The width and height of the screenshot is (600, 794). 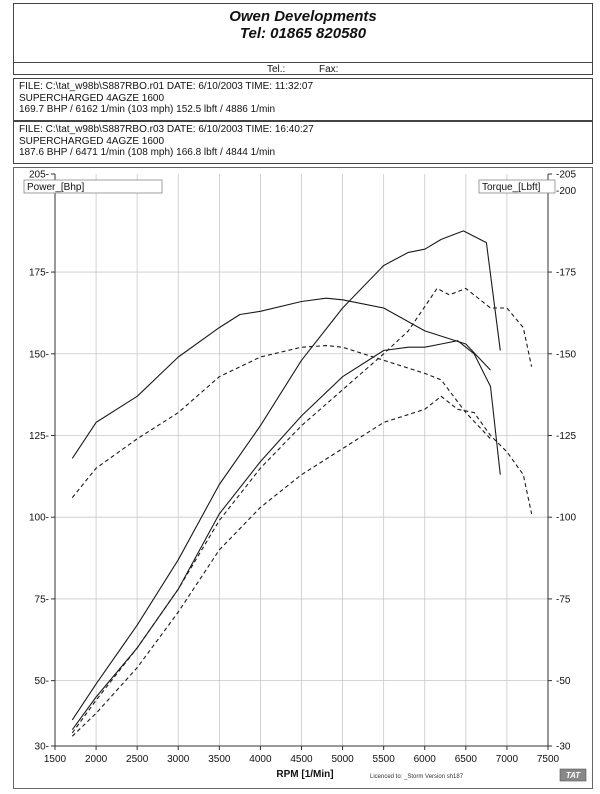 What do you see at coordinates (563, 747) in the screenshot?
I see `y-tick-label-right: -30` at bounding box center [563, 747].